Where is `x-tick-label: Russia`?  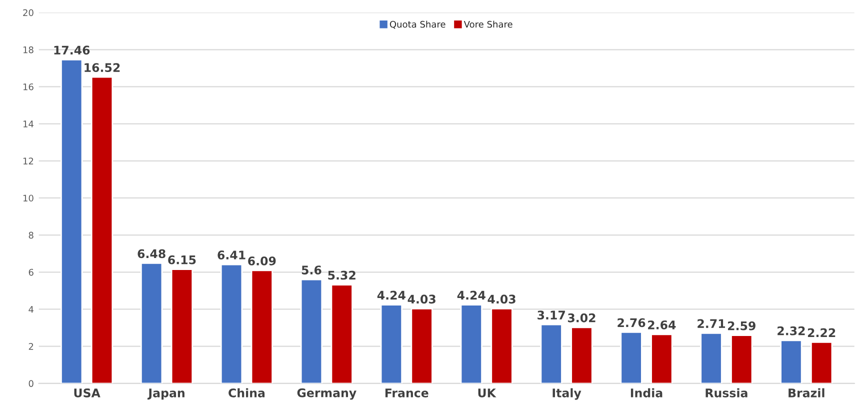 x-tick-label: Russia is located at coordinates (727, 393).